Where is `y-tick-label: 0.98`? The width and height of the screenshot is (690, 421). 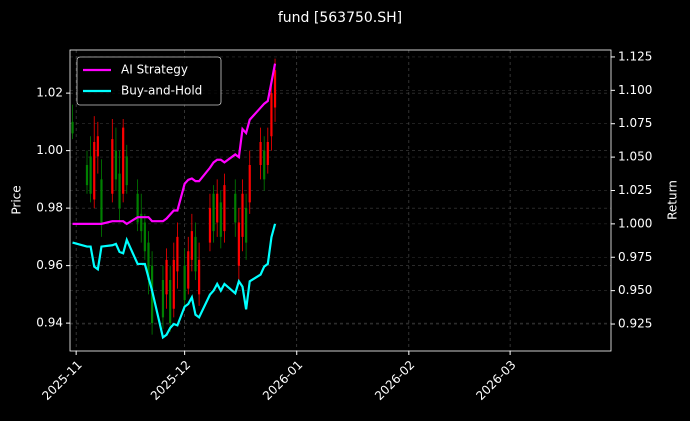 y-tick-label: 0.98 is located at coordinates (49, 208).